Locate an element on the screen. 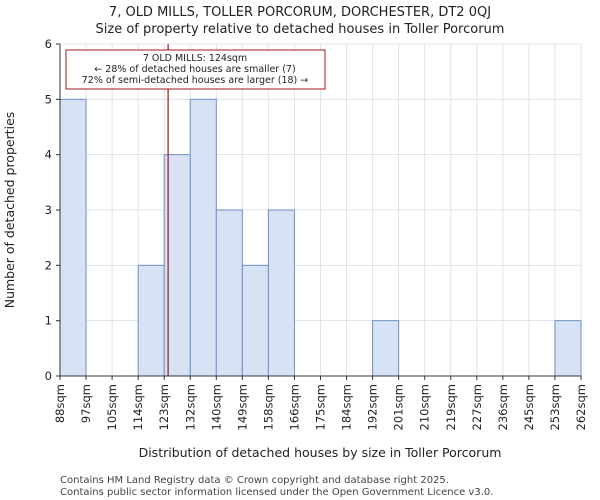 The image size is (600, 500). x-tick-label: 210sqm is located at coordinates (425, 407).